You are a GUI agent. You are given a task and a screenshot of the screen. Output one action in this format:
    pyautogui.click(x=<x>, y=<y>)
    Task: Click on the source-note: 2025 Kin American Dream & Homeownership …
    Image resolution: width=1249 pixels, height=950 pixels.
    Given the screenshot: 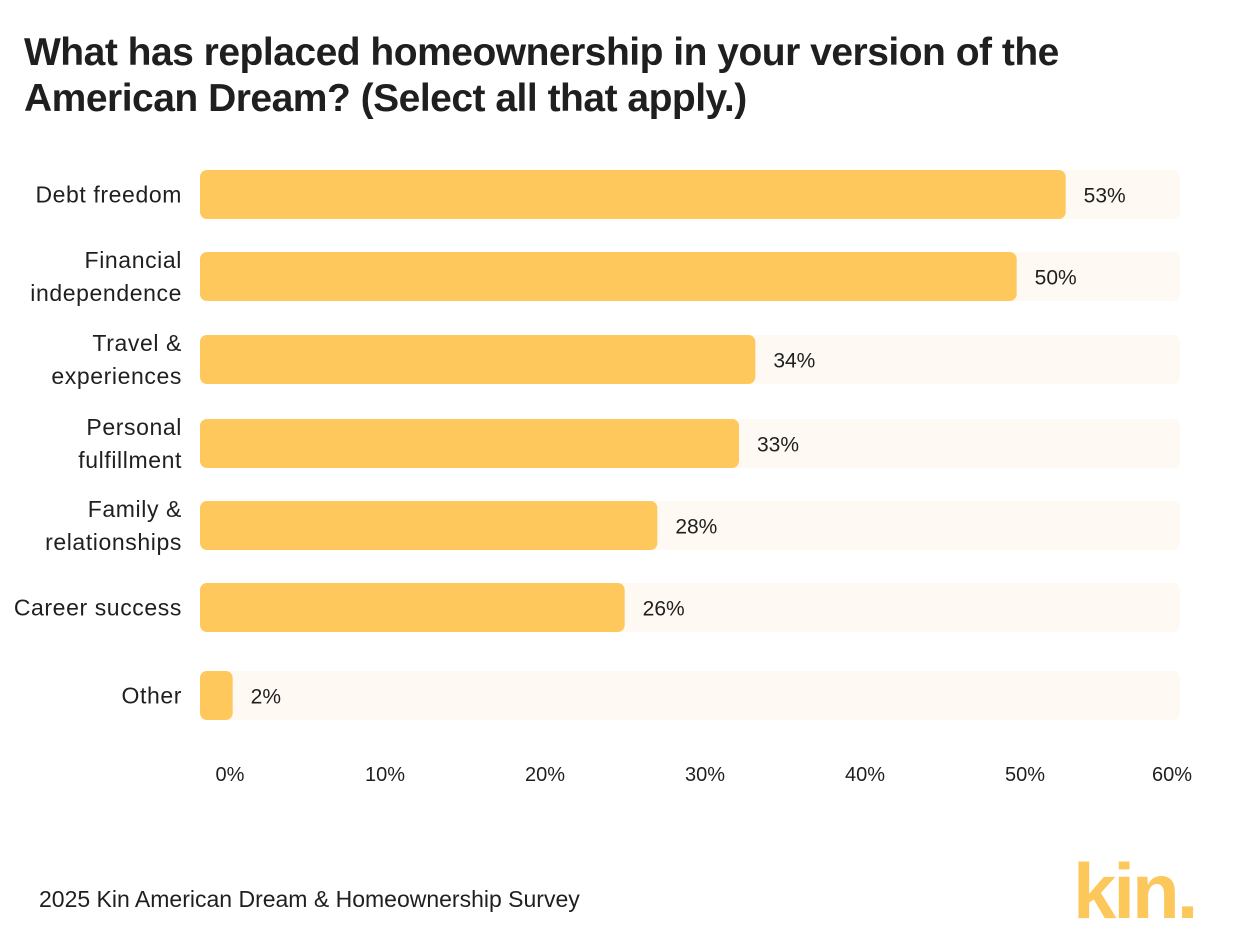 What is the action you would take?
    pyautogui.click(x=309, y=899)
    